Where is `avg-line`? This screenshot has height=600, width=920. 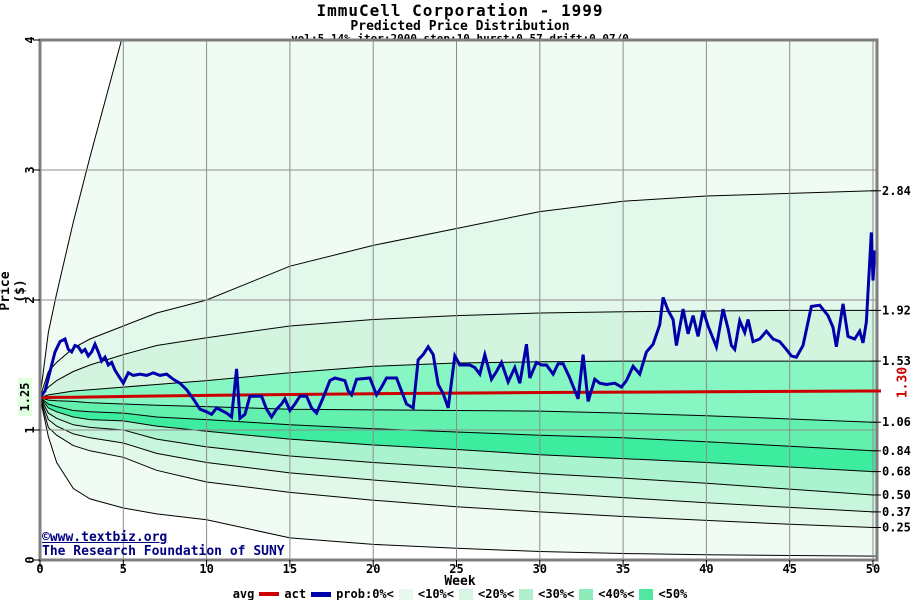 avg-line is located at coordinates (458, 394).